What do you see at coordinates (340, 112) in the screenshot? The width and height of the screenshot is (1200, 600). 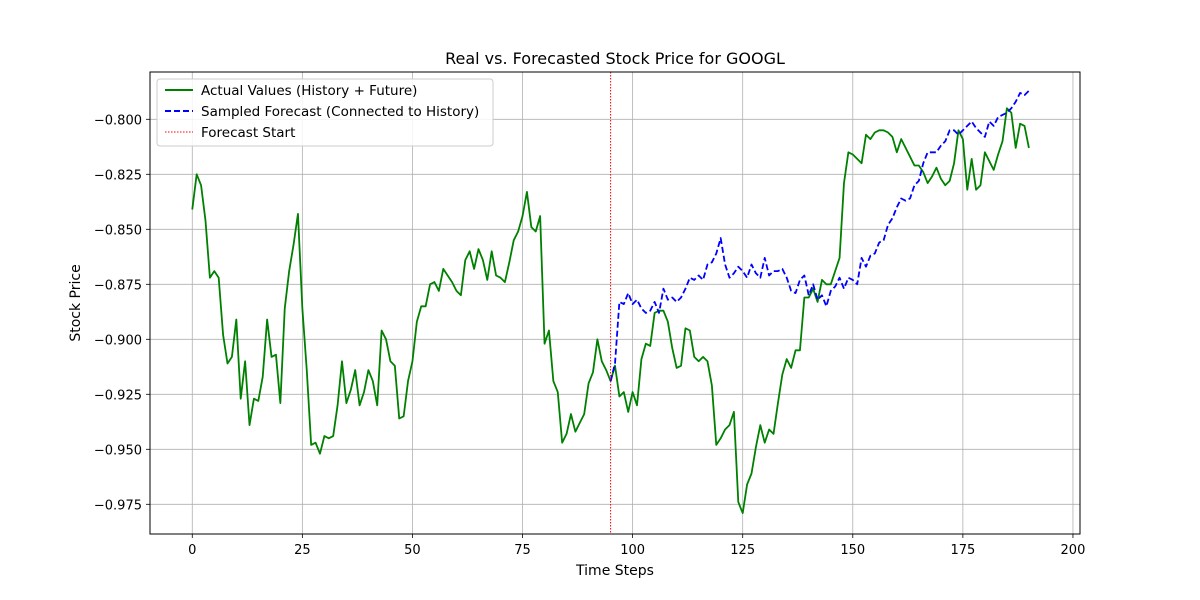 I see `legend-label-forecast: Sampled Forecast (Connected to History)` at bounding box center [340, 112].